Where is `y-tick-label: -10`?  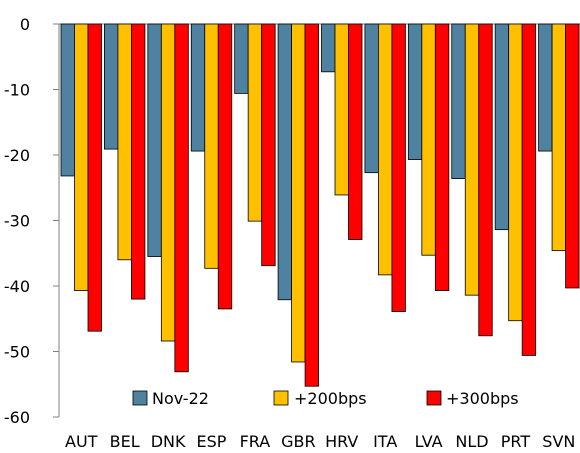 y-tick-label: -10 is located at coordinates (17, 90).